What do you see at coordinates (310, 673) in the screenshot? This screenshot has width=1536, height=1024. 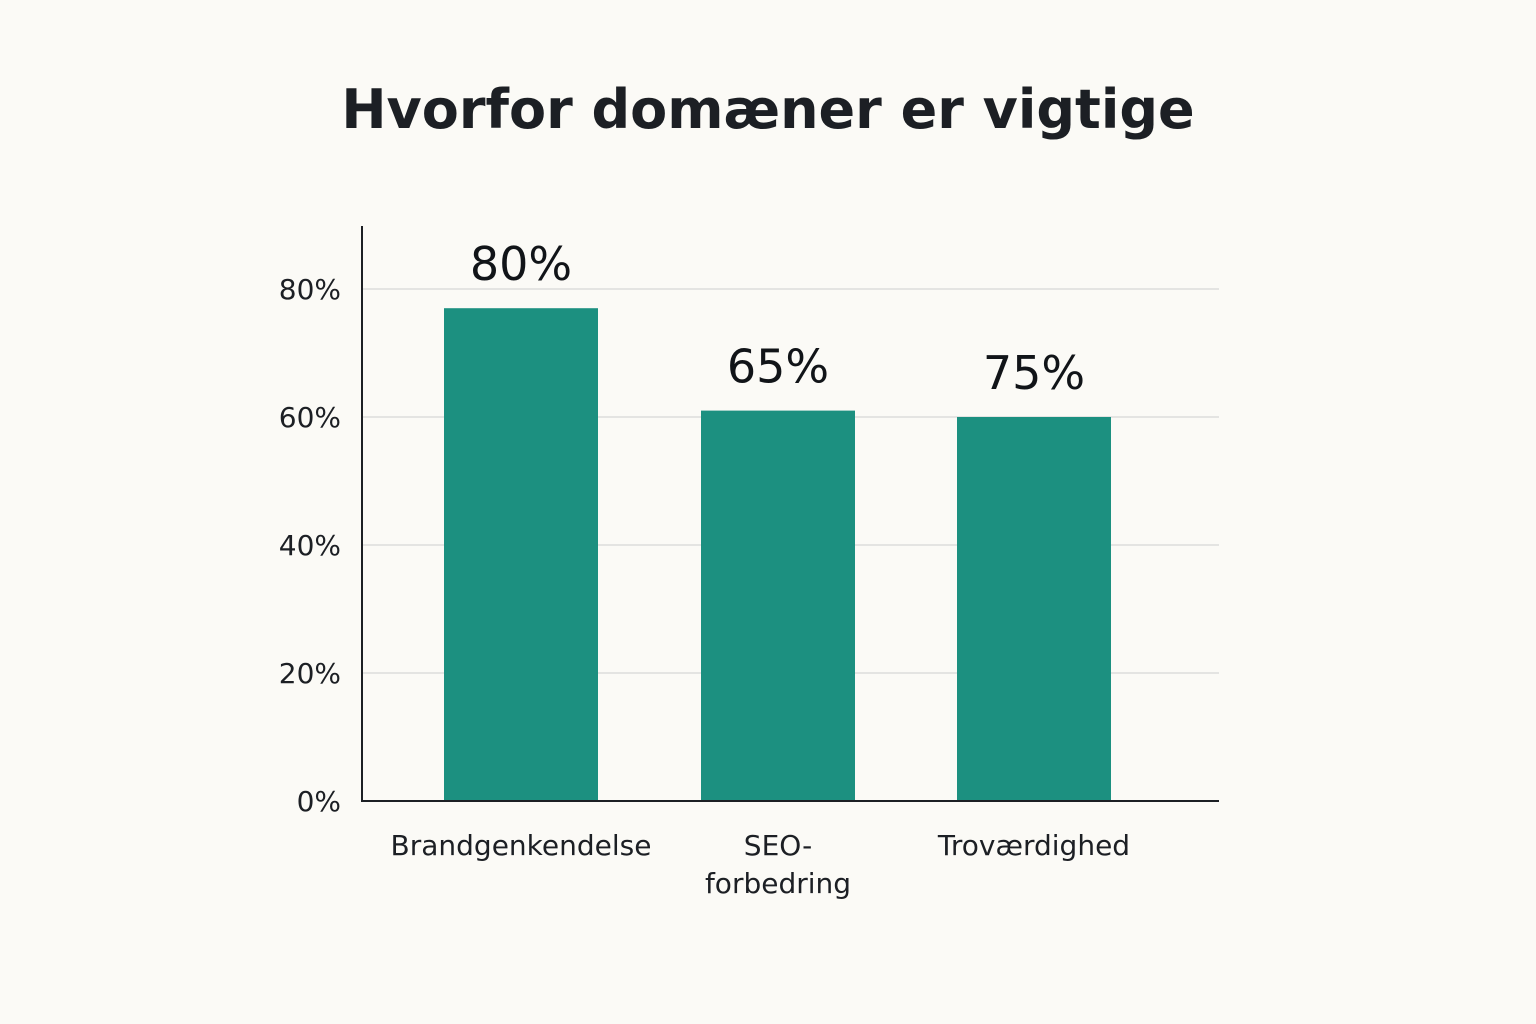 I see `y-tick-label: 20%` at bounding box center [310, 673].